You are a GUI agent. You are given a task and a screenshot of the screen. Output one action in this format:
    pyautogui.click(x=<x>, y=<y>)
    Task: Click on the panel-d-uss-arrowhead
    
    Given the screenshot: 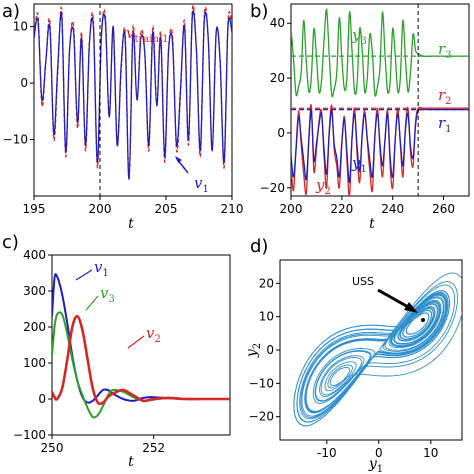 What is the action you would take?
    pyautogui.click(x=411, y=307)
    